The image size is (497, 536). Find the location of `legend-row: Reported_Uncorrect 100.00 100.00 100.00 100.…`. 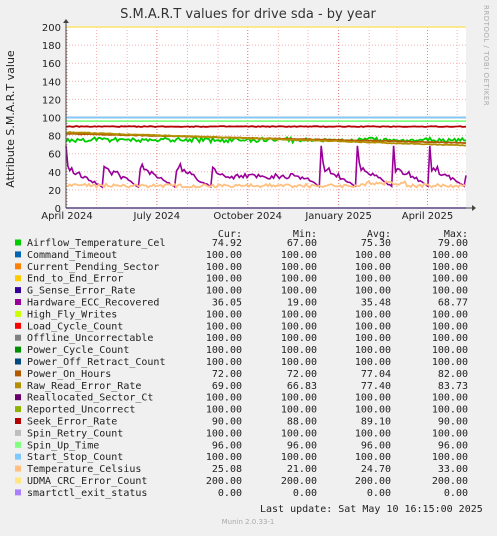

legend-row: Reported_Uncorrect 100.00 100.00 100.00 100.… is located at coordinates (241, 410).